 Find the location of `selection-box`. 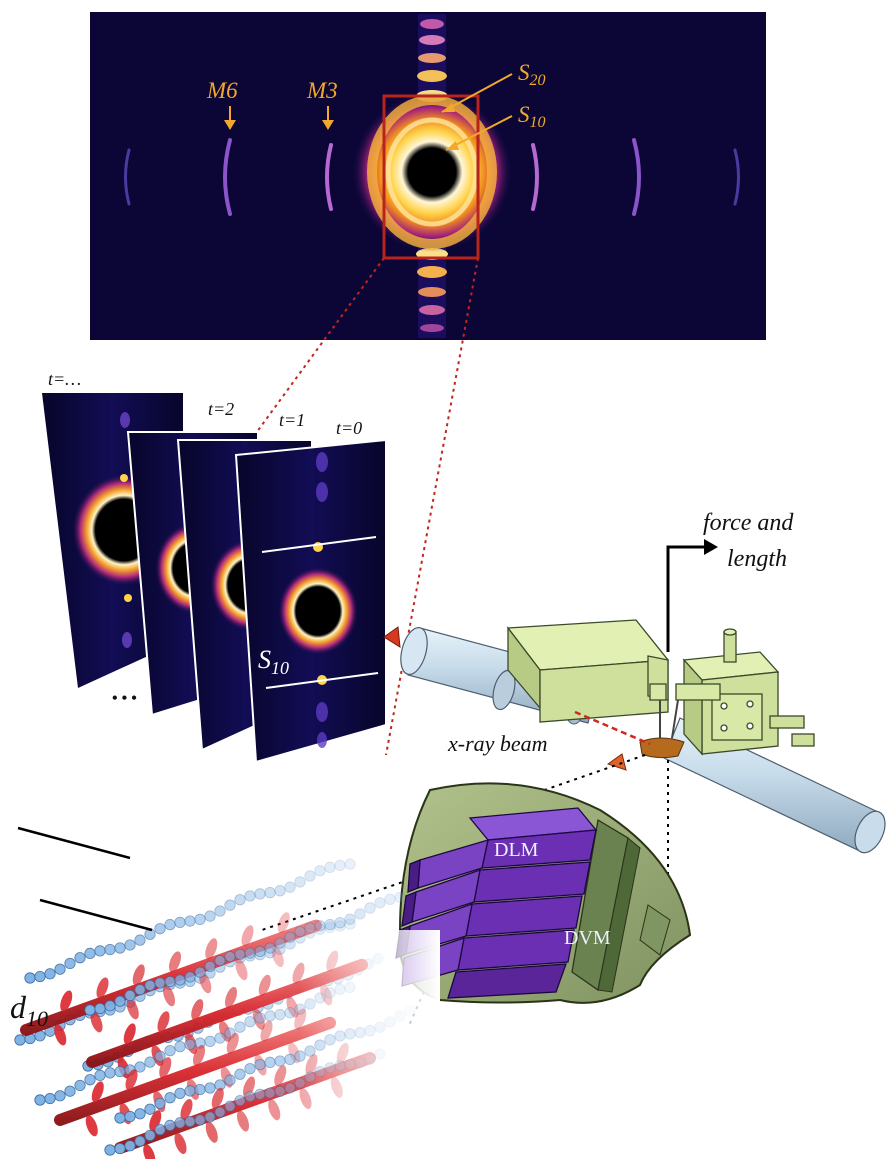

selection-box is located at coordinates (431, 177).